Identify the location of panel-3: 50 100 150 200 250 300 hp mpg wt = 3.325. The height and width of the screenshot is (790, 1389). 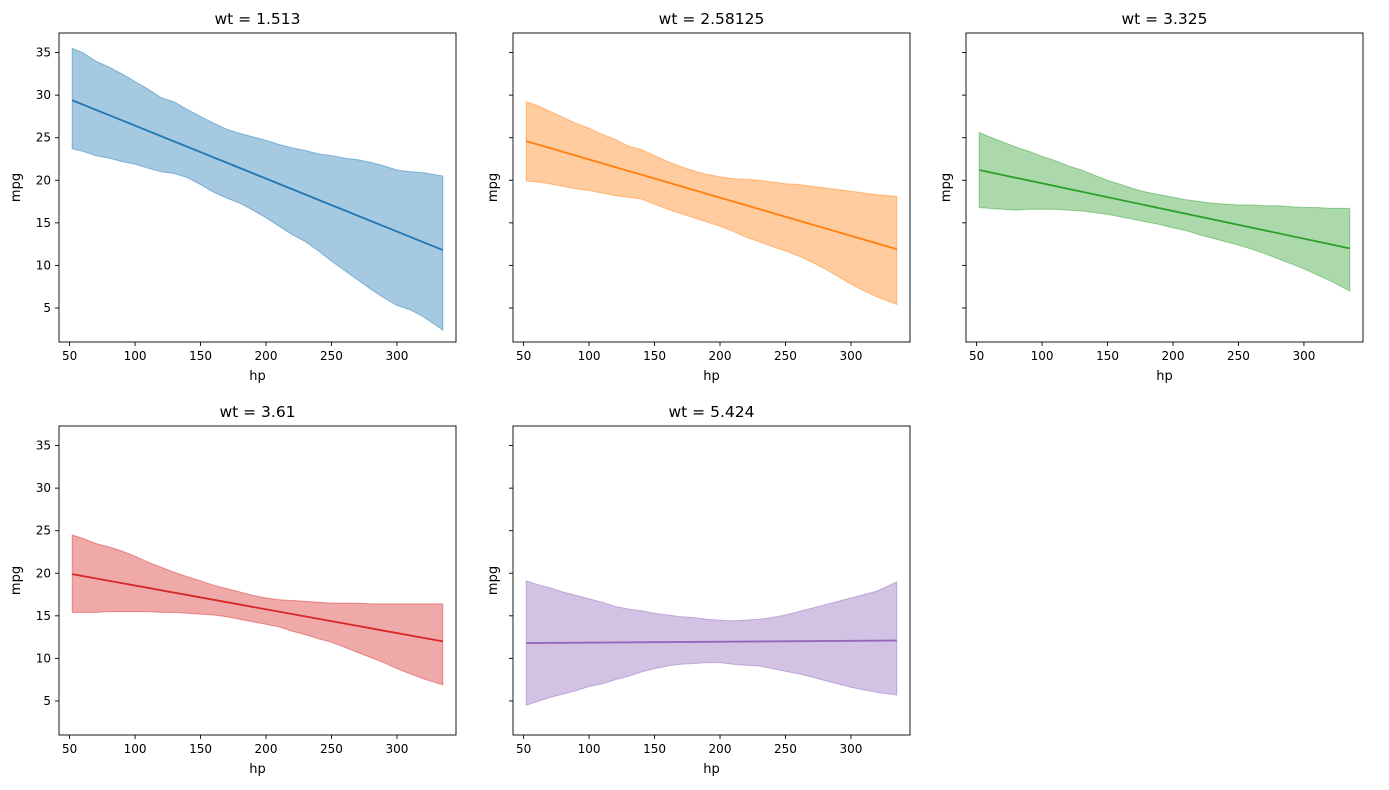
(1151, 197).